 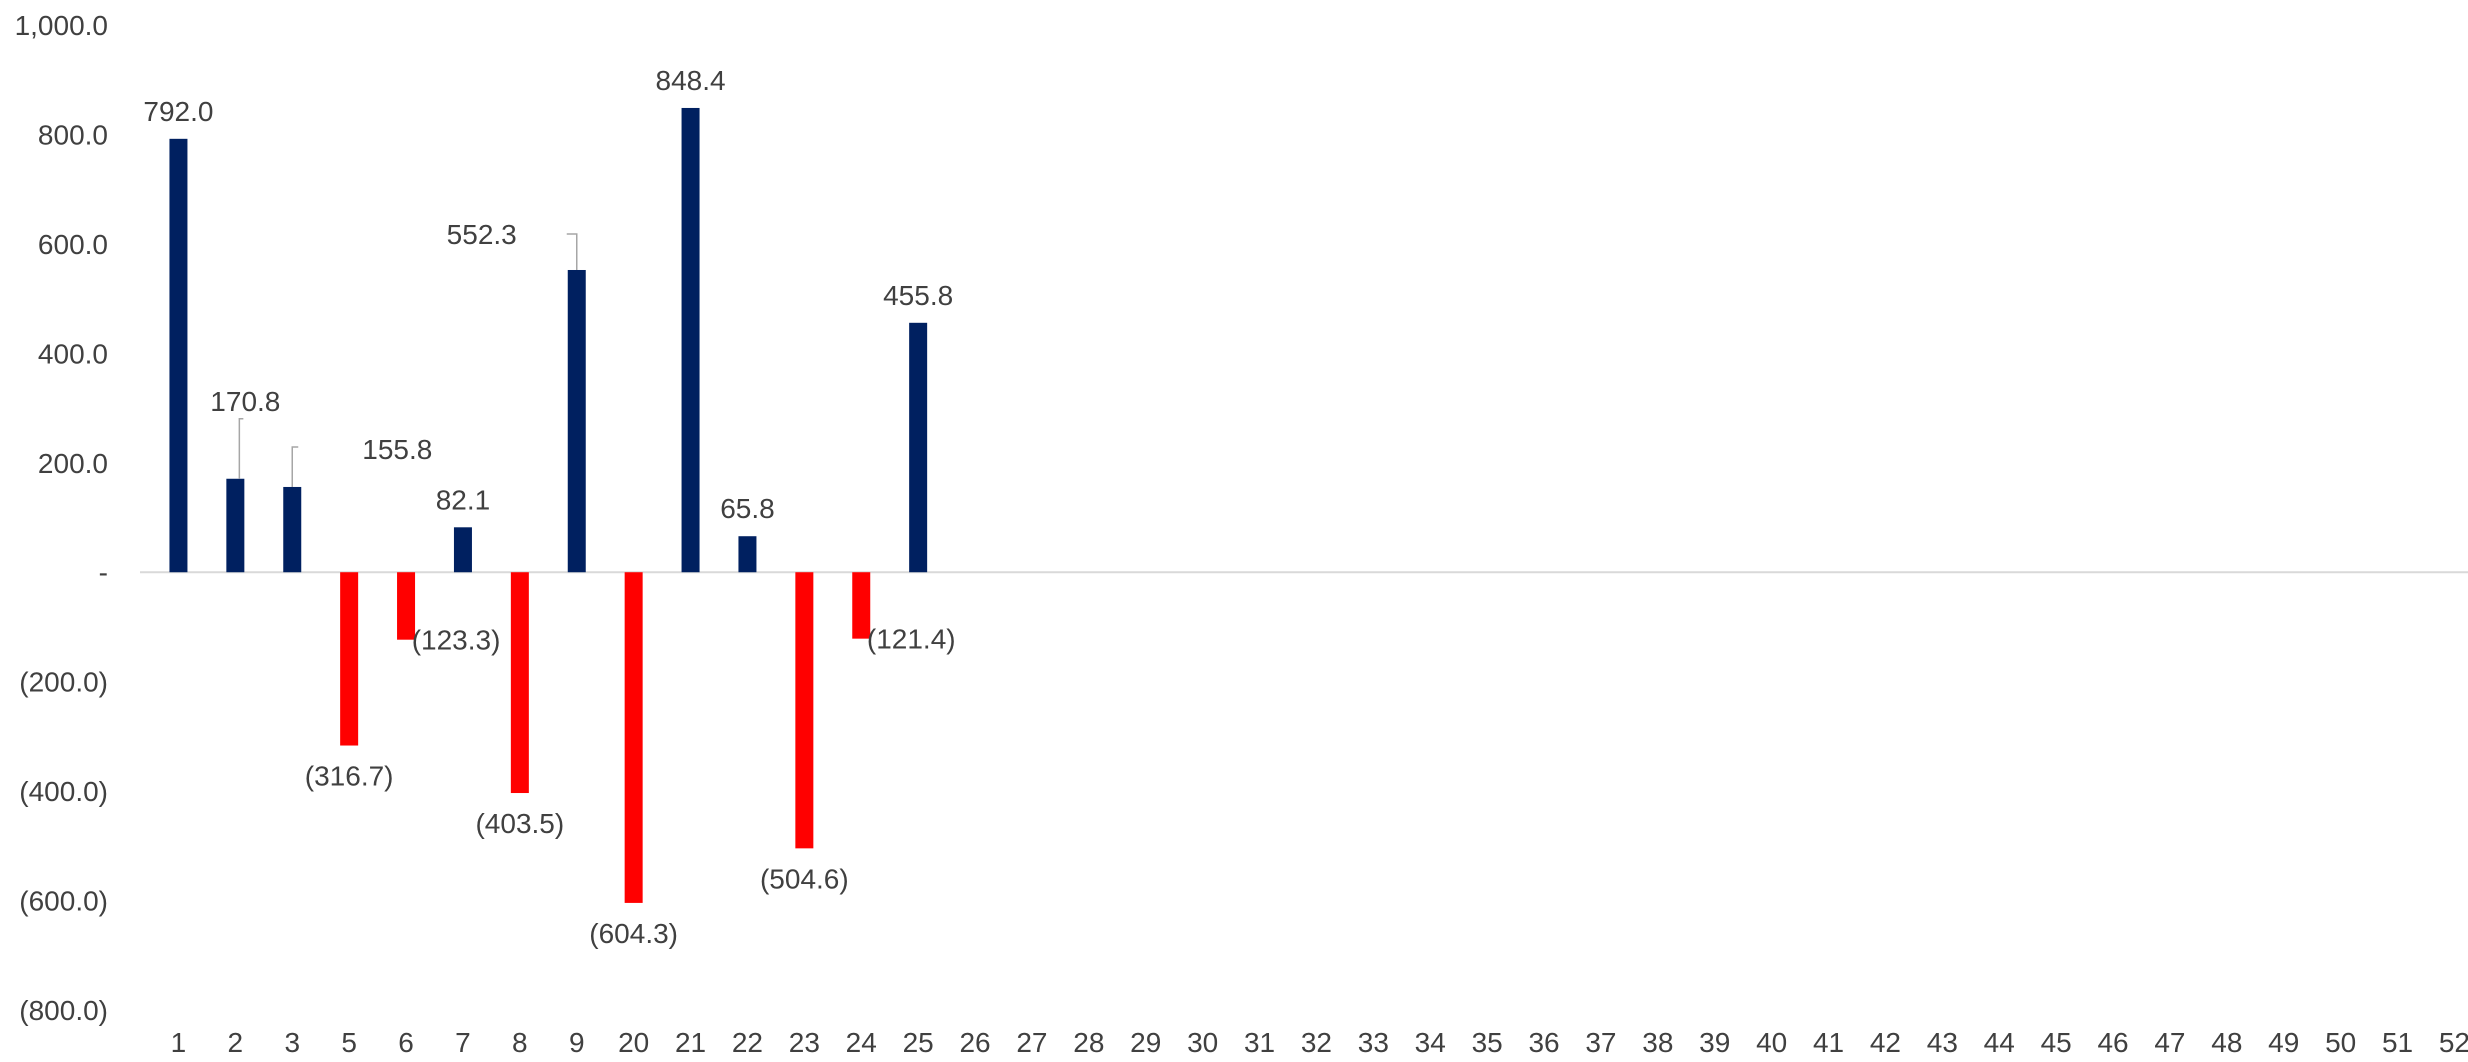 What do you see at coordinates (1031, 1042) in the screenshot?
I see `x-tick-label: 27` at bounding box center [1031, 1042].